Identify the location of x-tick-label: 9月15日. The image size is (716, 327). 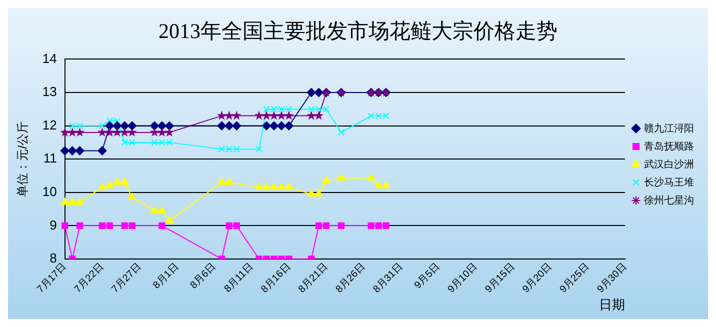
(500, 279).